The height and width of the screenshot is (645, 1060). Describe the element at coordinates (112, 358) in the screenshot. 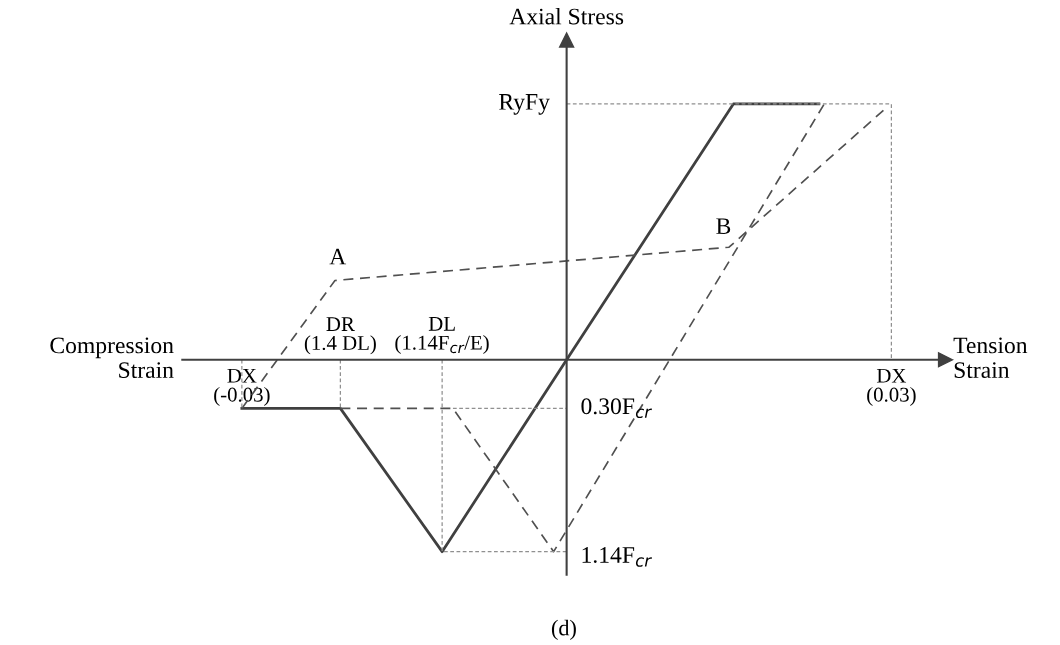

I see `text: Compression Strain` at that location.